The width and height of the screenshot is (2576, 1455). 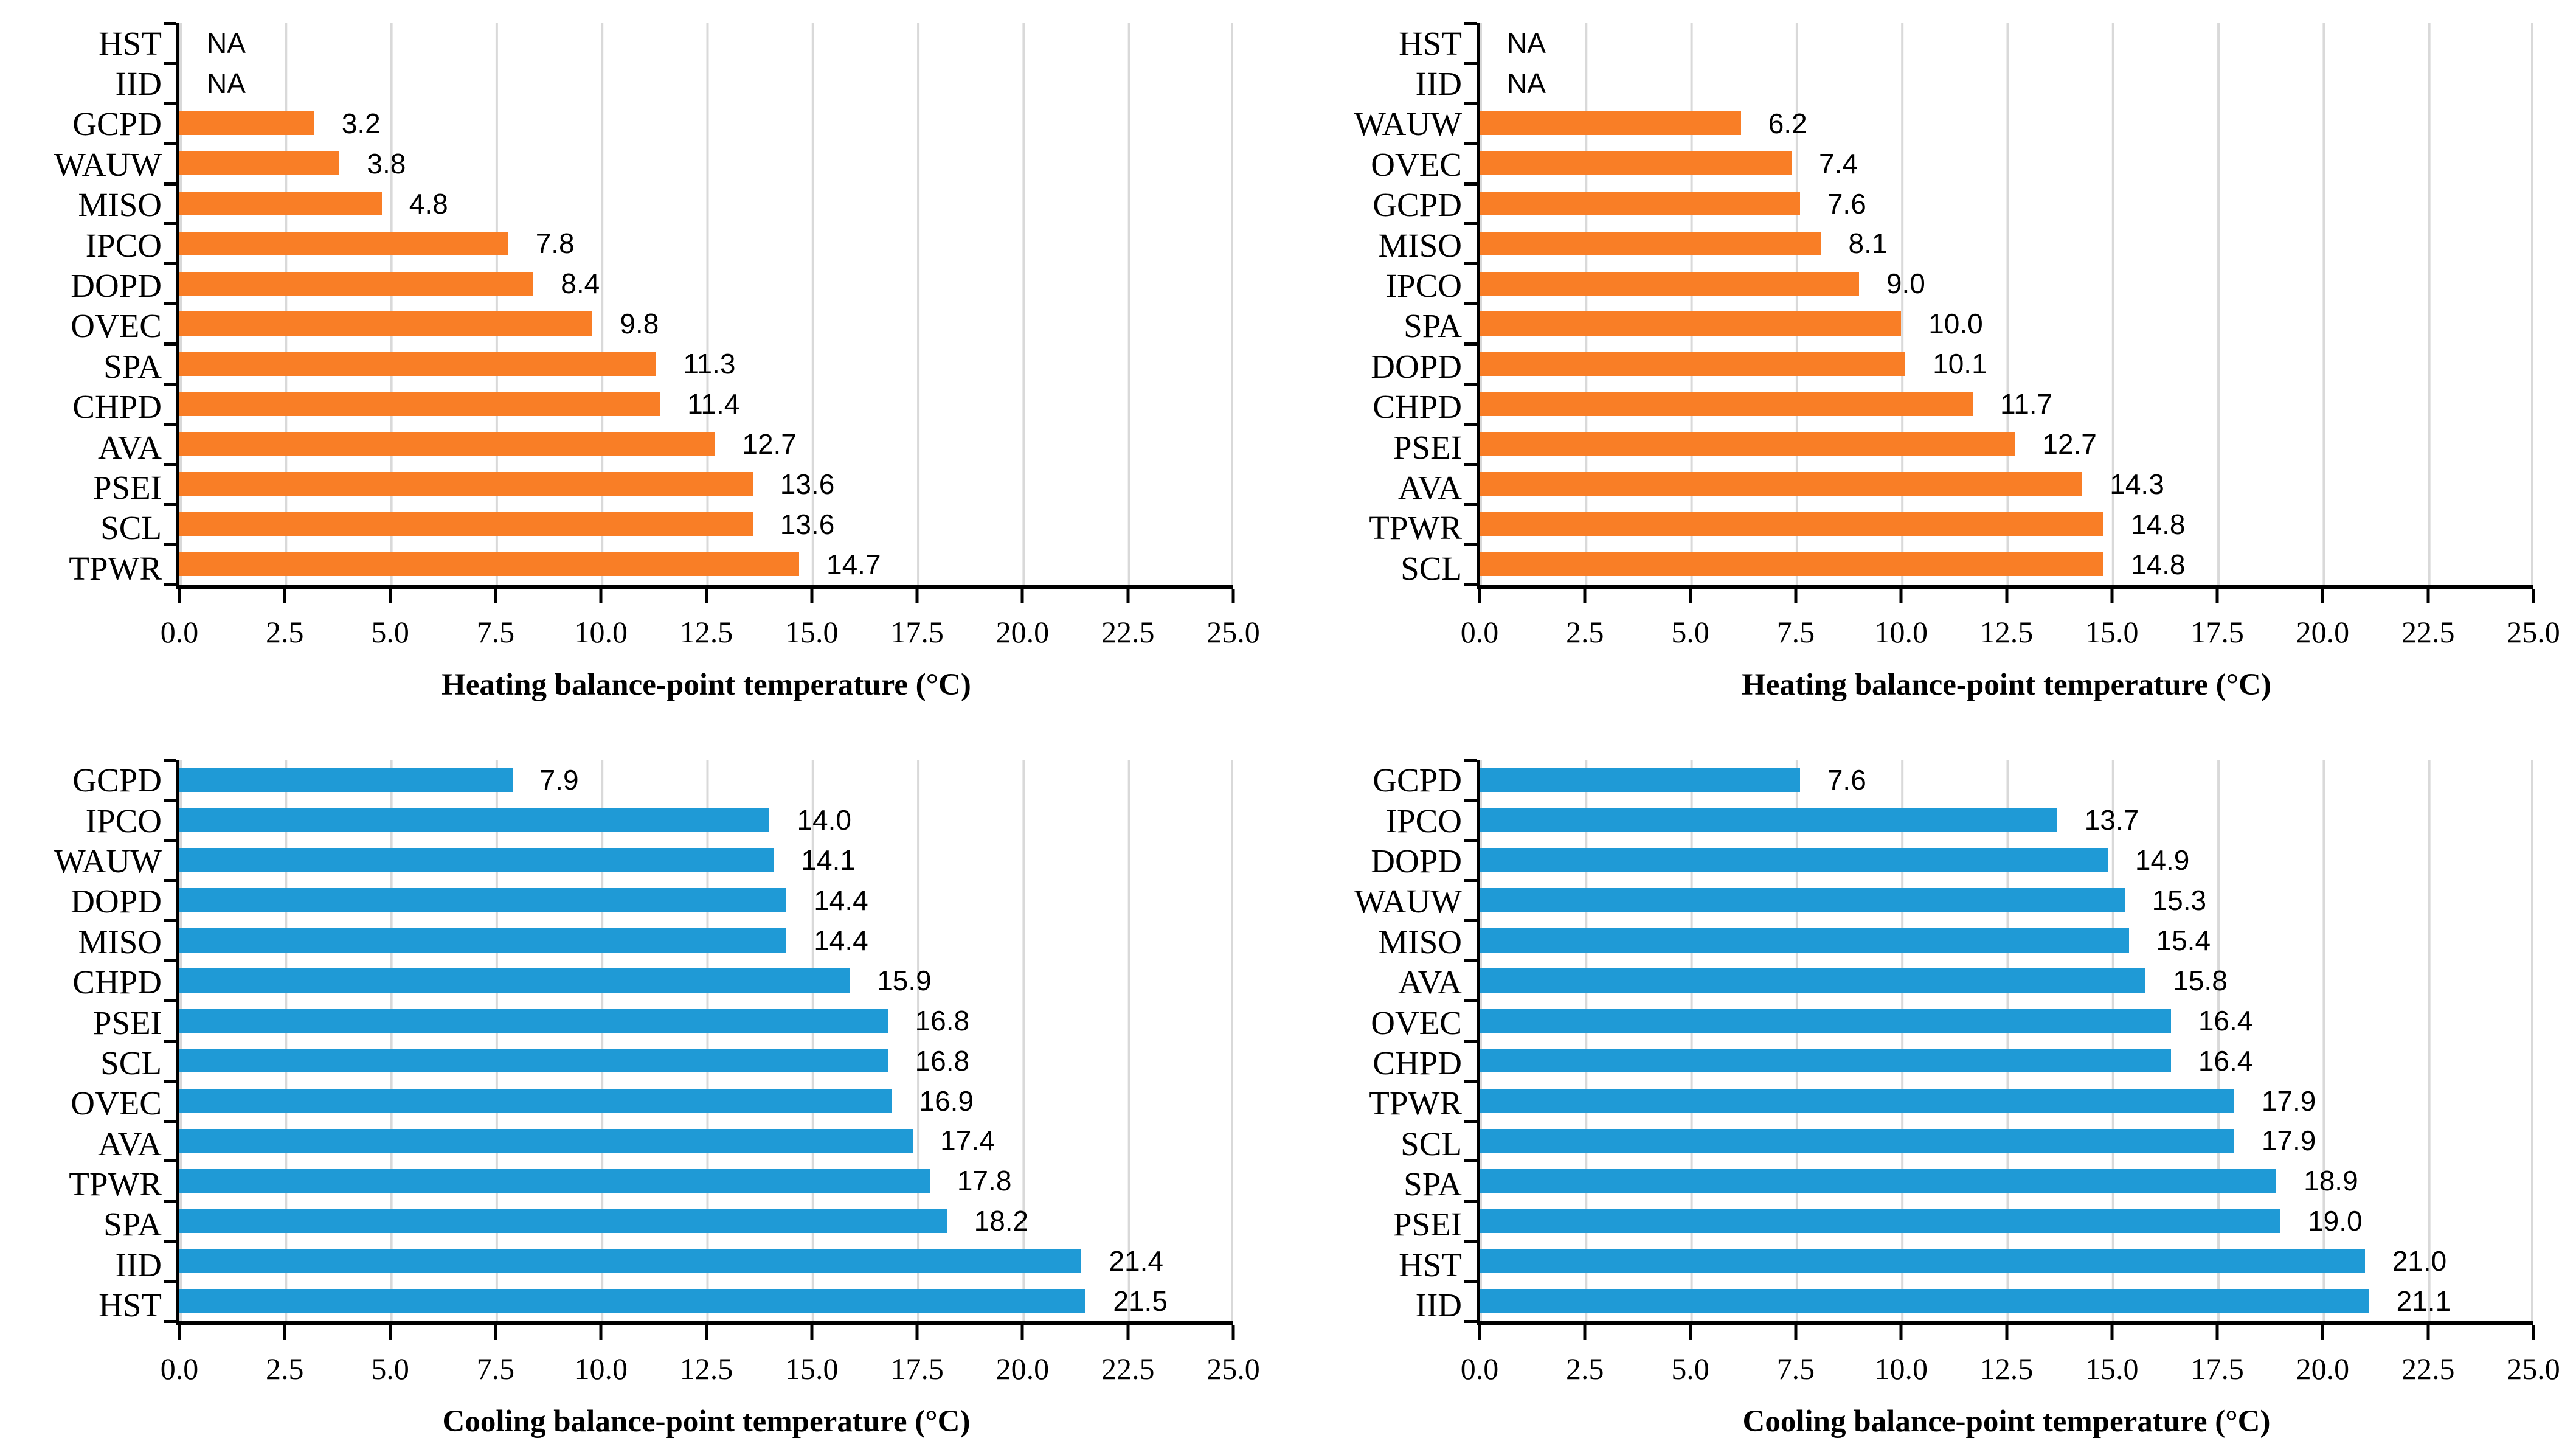 What do you see at coordinates (942, 1020) in the screenshot?
I see `value-label: 16.8` at bounding box center [942, 1020].